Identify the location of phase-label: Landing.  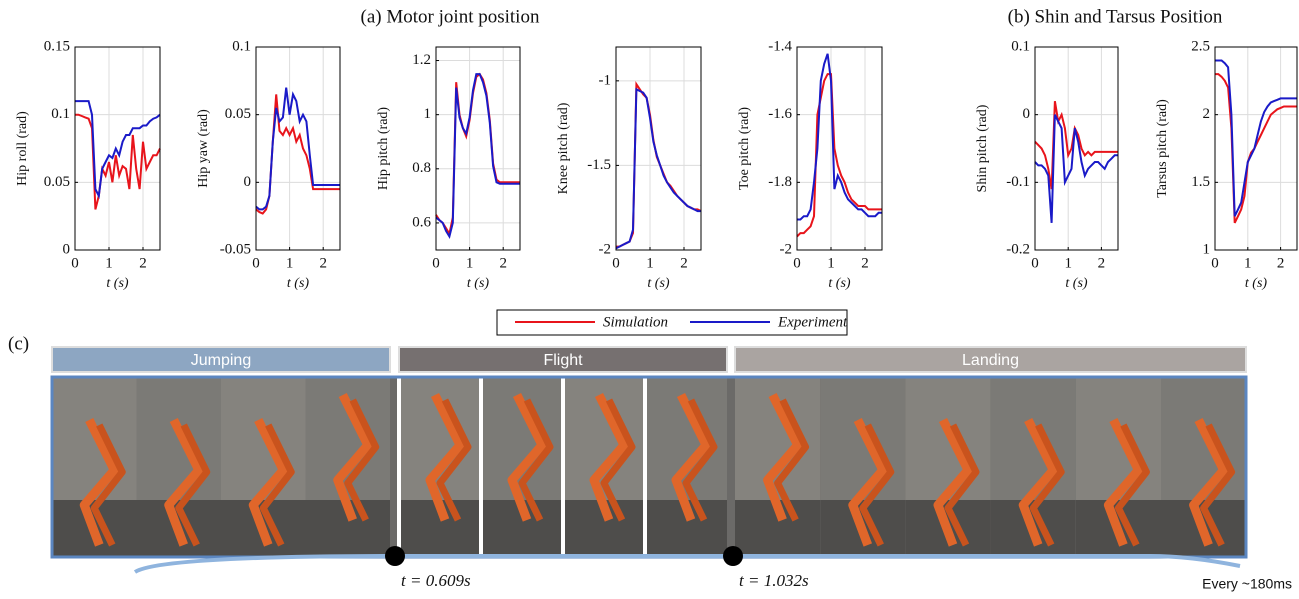
(990, 360).